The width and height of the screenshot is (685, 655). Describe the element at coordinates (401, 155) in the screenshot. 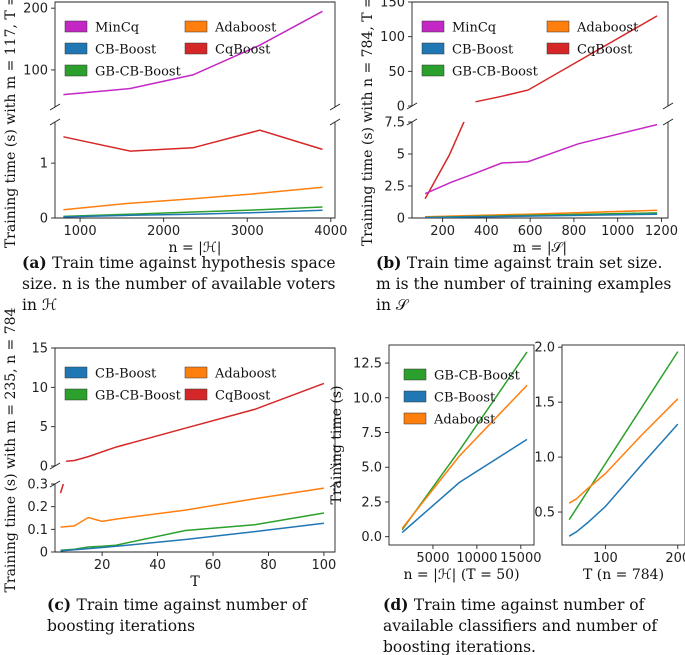

I see `y-tick-label: 5` at that location.